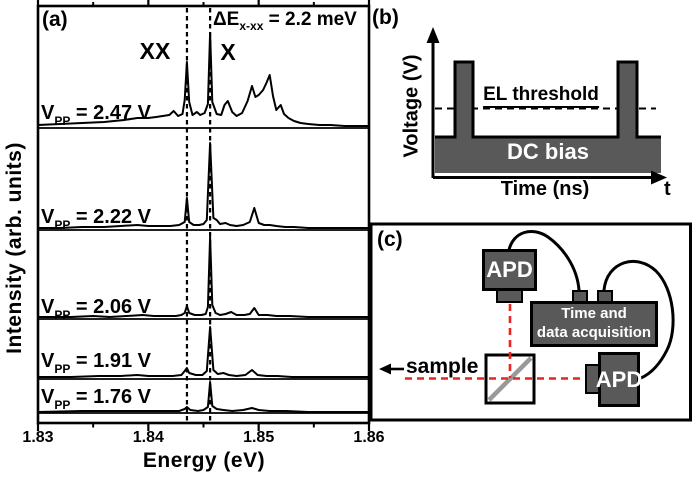 The width and height of the screenshot is (700, 486). Describe the element at coordinates (148, 437) in the screenshot. I see `x-tick-label-1.84: 1.84` at that location.